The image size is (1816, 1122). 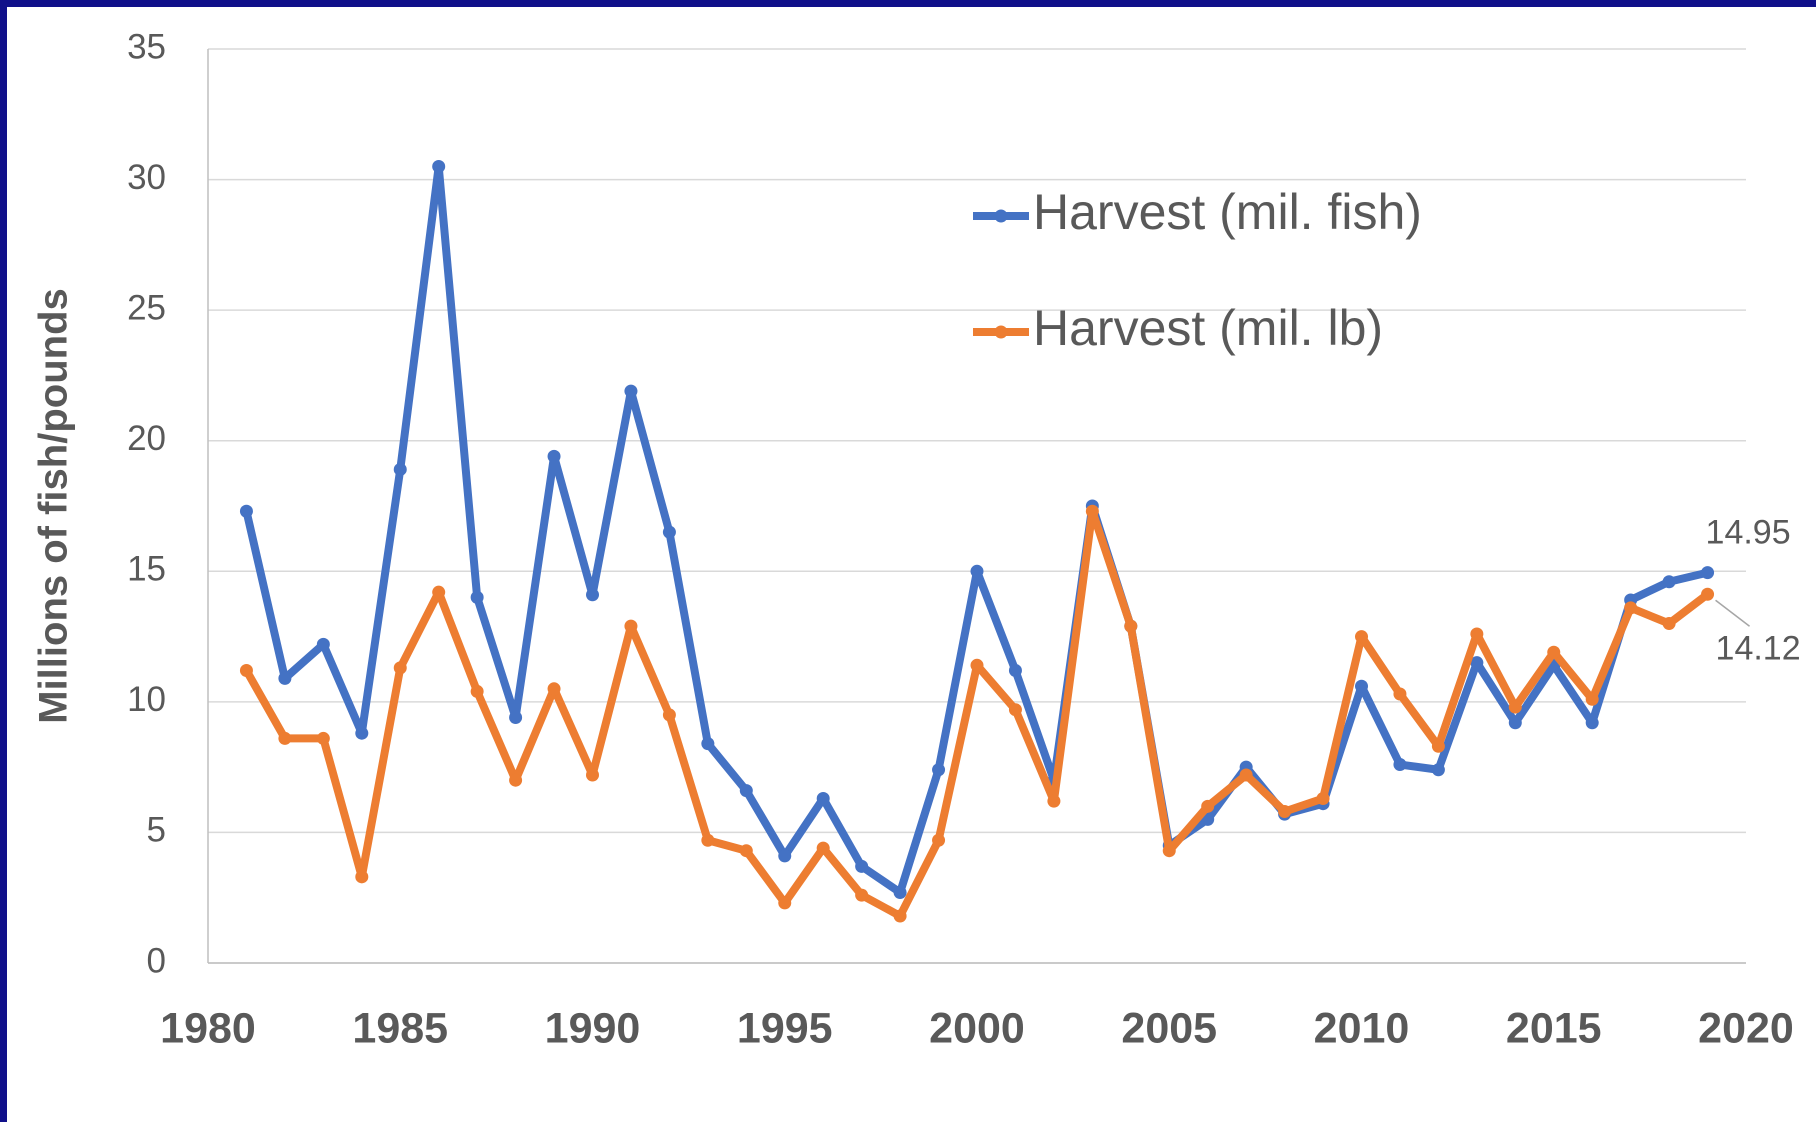 What do you see at coordinates (977, 1028) in the screenshot?
I see `x-tick-label: 2000` at bounding box center [977, 1028].